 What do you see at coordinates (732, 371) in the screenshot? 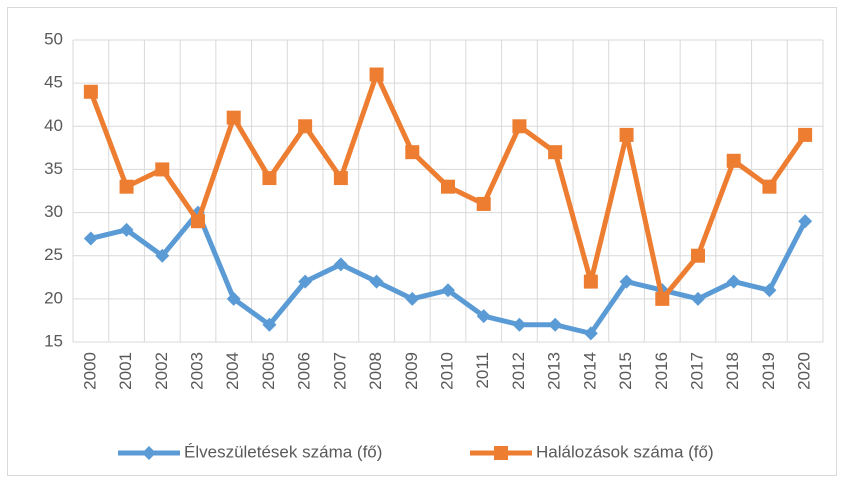
I see `x-tick-label: 2018` at bounding box center [732, 371].